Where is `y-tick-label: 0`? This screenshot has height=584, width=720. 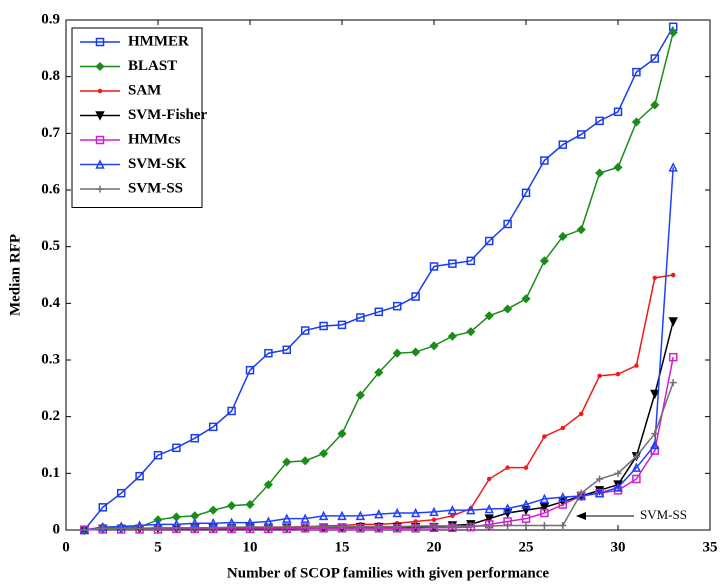
y-tick-label: 0 is located at coordinates (57, 529).